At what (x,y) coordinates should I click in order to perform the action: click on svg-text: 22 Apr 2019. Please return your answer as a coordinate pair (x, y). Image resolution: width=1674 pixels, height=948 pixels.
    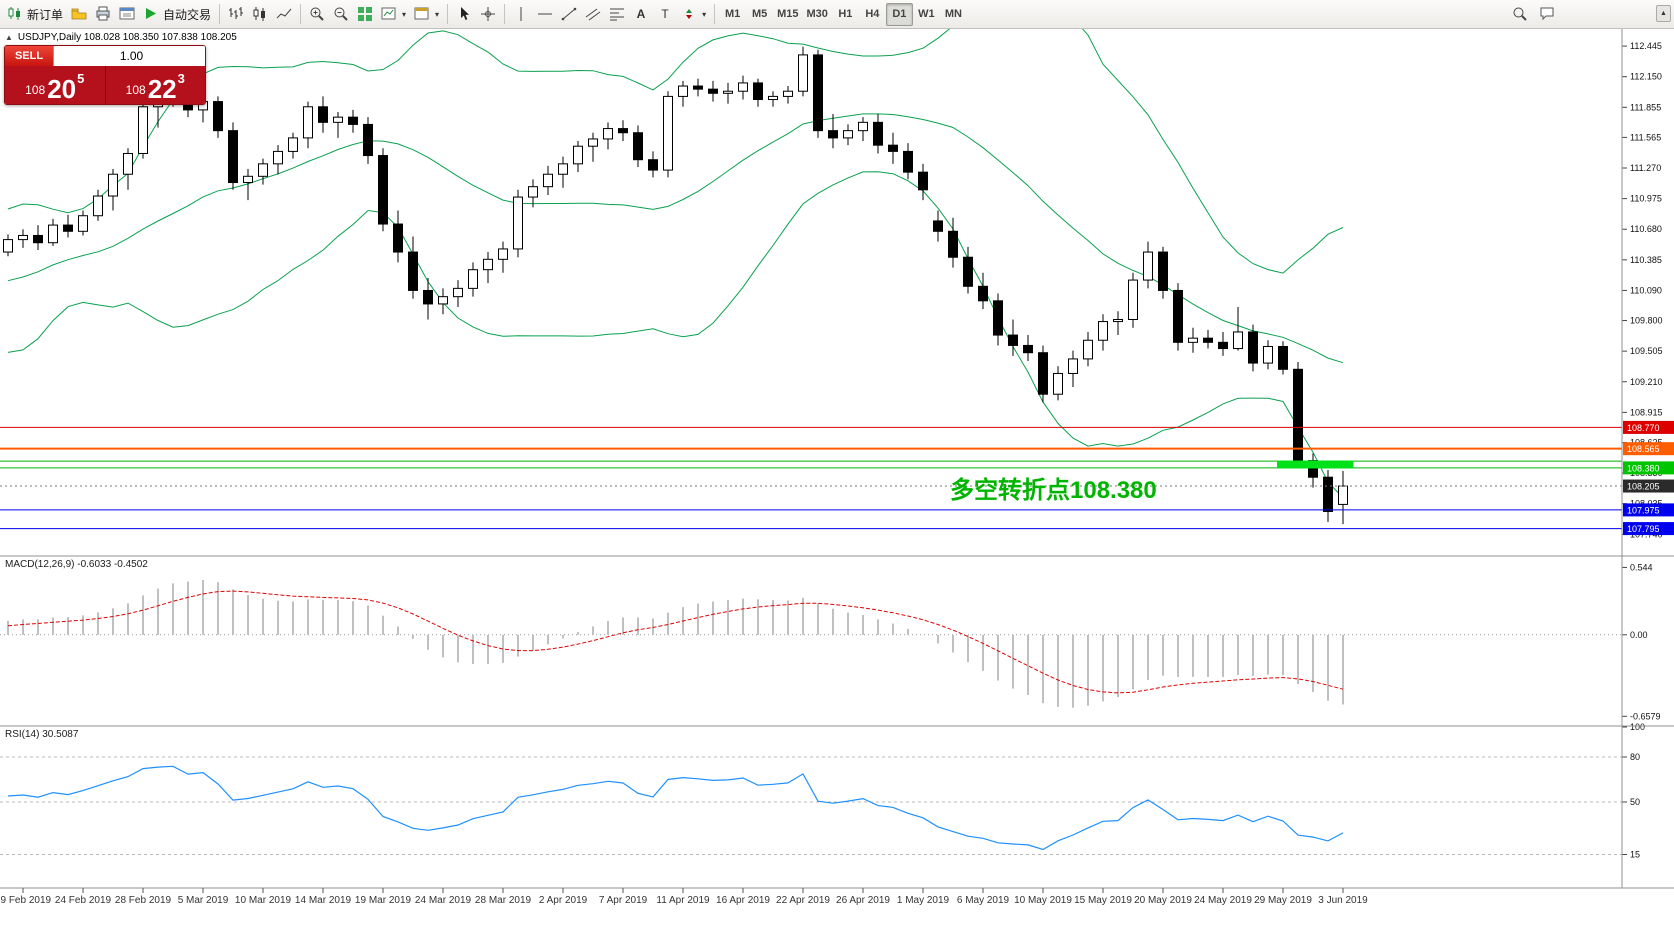
    Looking at the image, I should click on (803, 900).